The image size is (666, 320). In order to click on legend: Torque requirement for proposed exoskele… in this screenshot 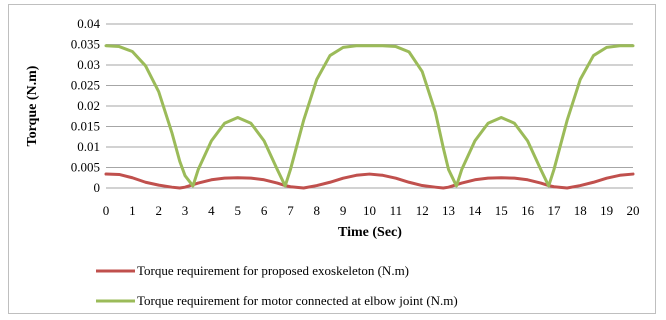, I will do `click(277, 285)`.